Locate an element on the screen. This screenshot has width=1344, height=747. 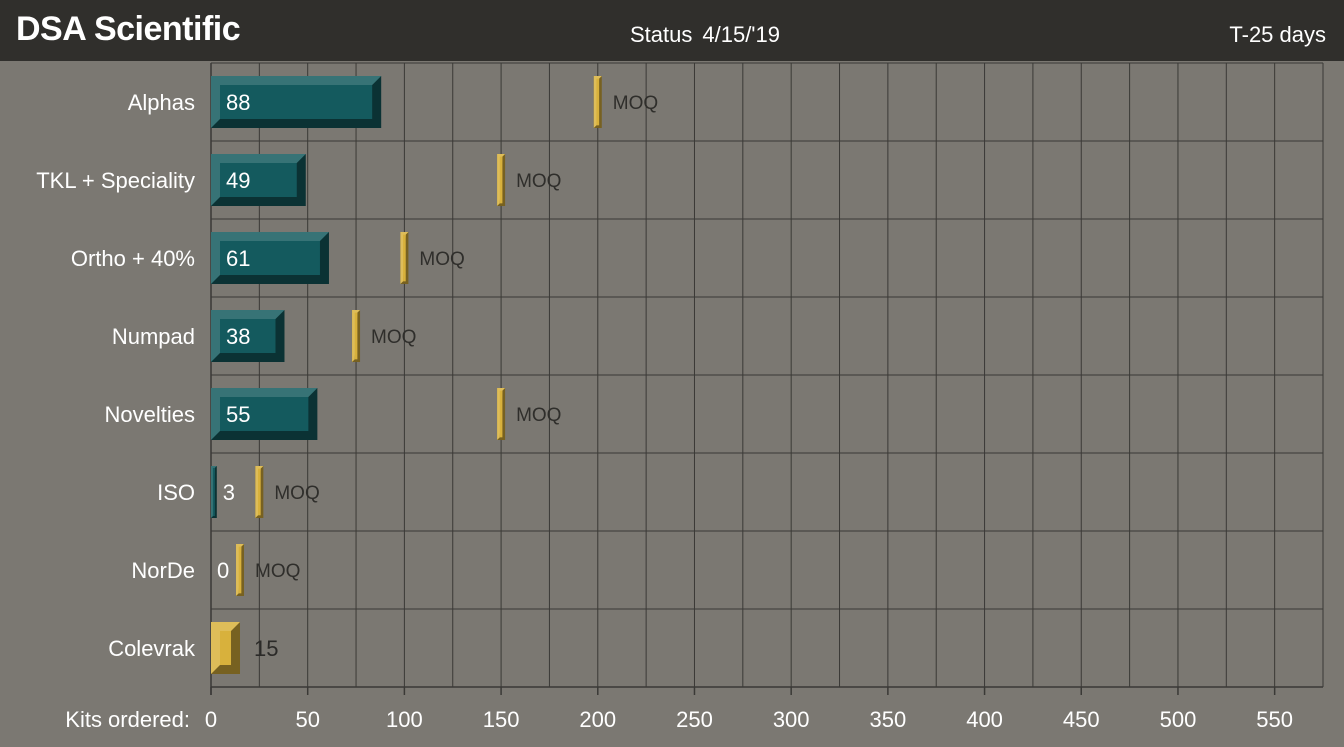
status-date: 4/15/'19 is located at coordinates (741, 34).